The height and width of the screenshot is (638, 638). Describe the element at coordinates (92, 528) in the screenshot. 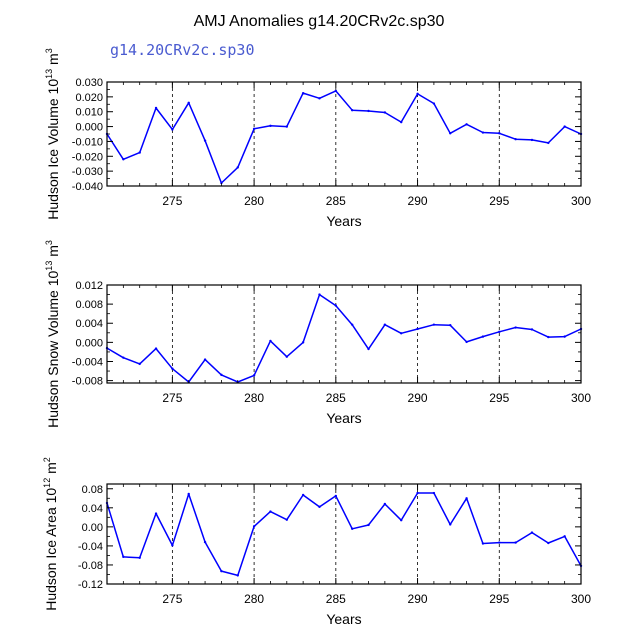

I see `y-tick-label: 0.00` at that location.